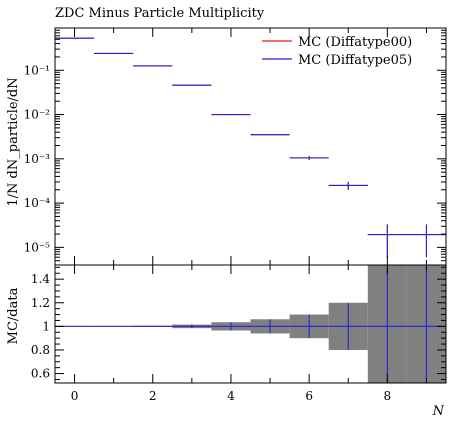 This screenshot has height=422, width=461. What do you see at coordinates (160, 13) in the screenshot?
I see `chart-title: ZDC Minus Particle Multiplicity` at bounding box center [160, 13].